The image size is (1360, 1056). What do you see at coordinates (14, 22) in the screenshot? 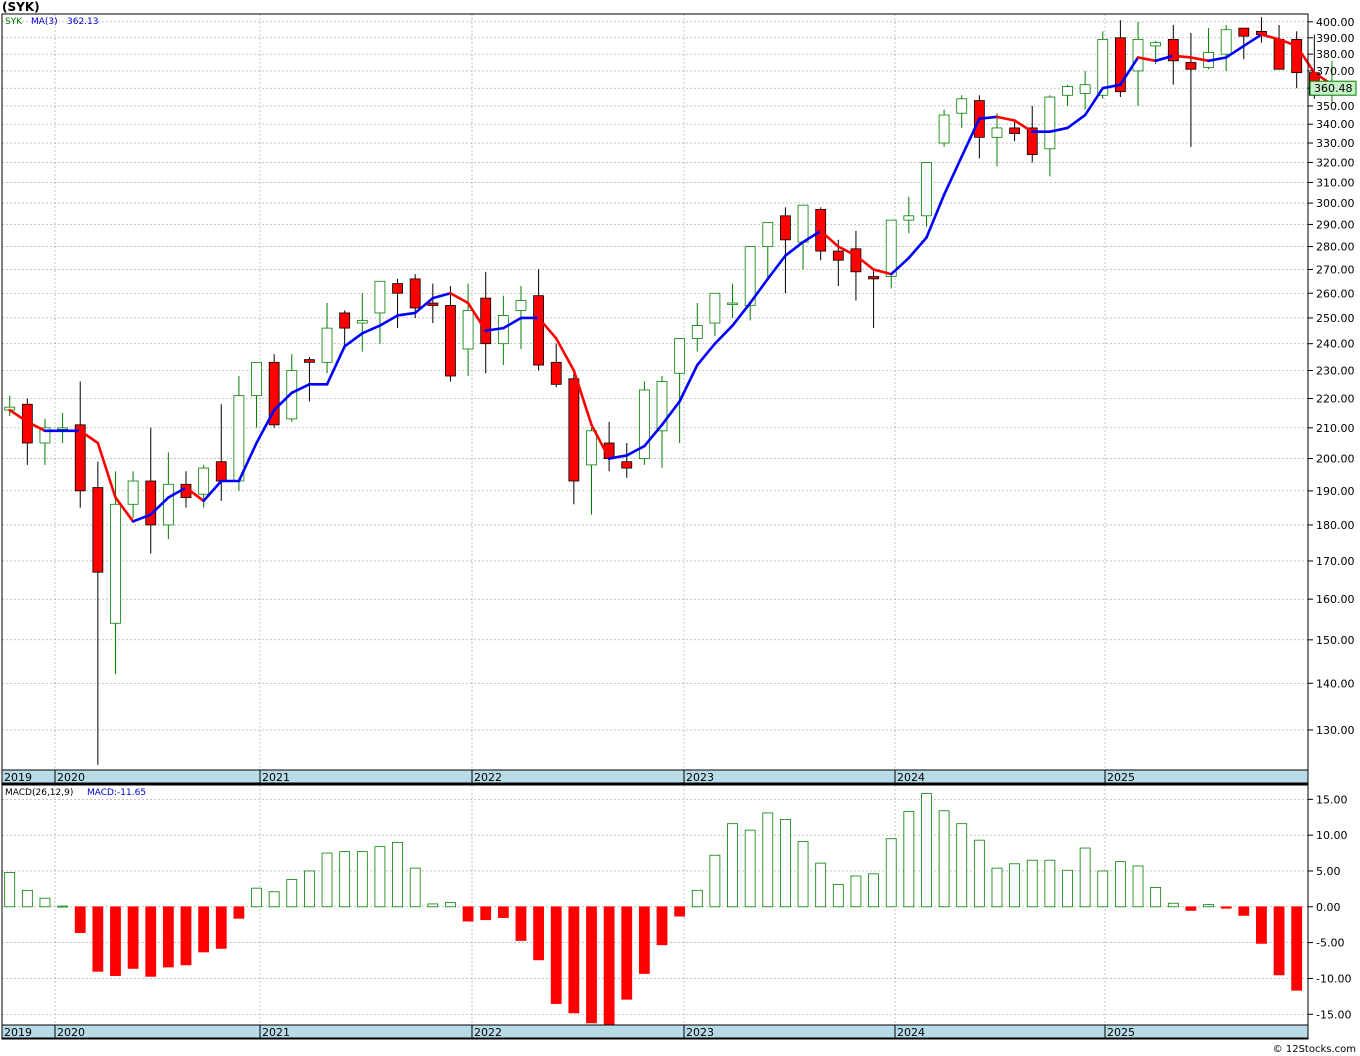
I see `legend-symbol: SYK` at bounding box center [14, 22].